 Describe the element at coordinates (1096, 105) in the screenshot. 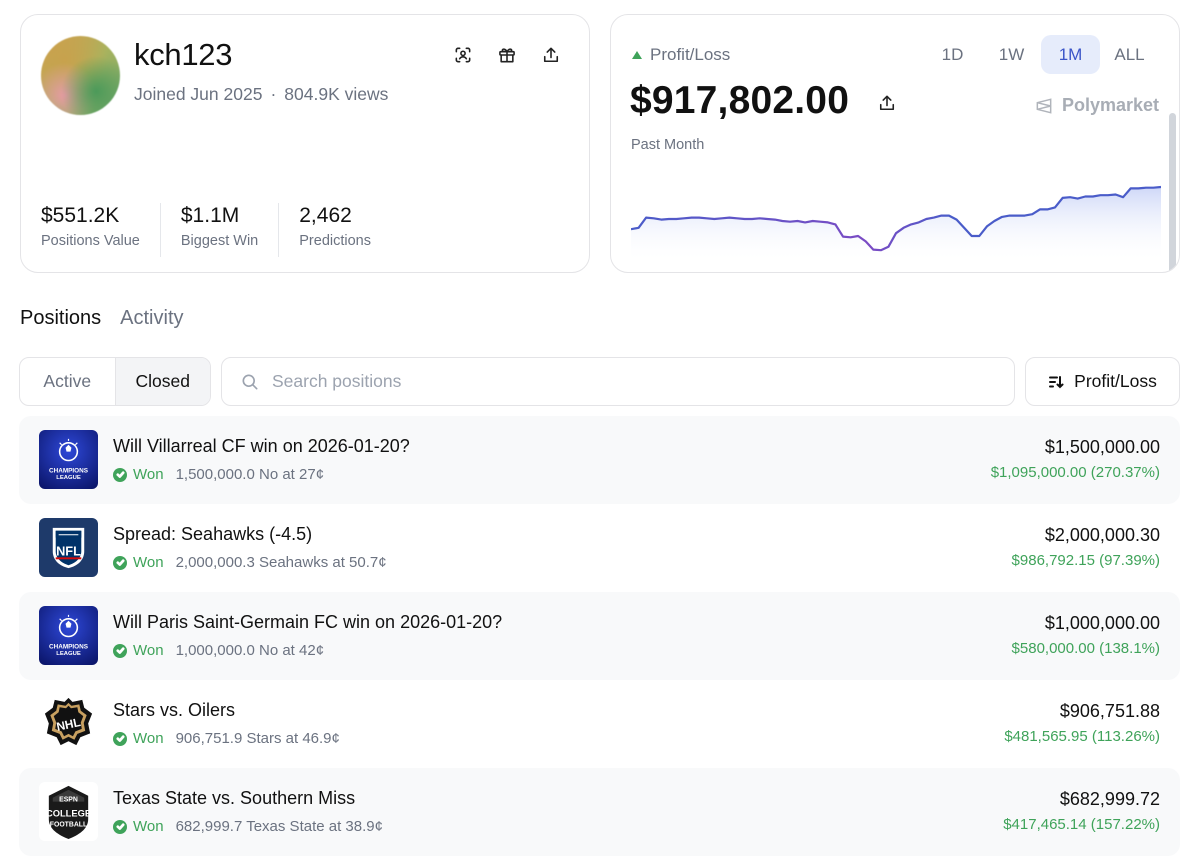

I see `polymarket-brand: Polymarket` at that location.